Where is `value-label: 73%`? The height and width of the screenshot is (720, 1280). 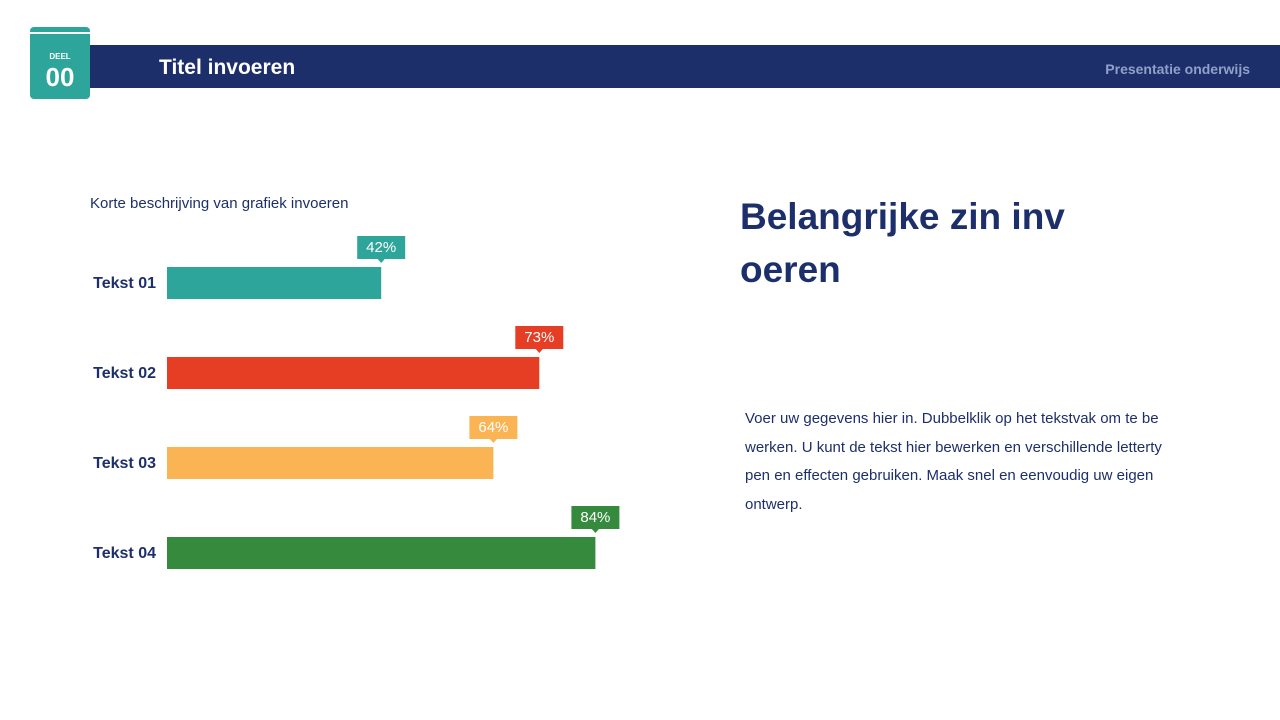 value-label: 73% is located at coordinates (539, 337).